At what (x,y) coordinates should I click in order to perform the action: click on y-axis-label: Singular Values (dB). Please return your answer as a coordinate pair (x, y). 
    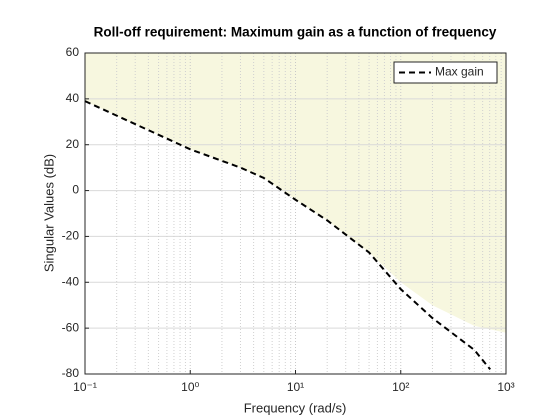
    Looking at the image, I should click on (48, 213).